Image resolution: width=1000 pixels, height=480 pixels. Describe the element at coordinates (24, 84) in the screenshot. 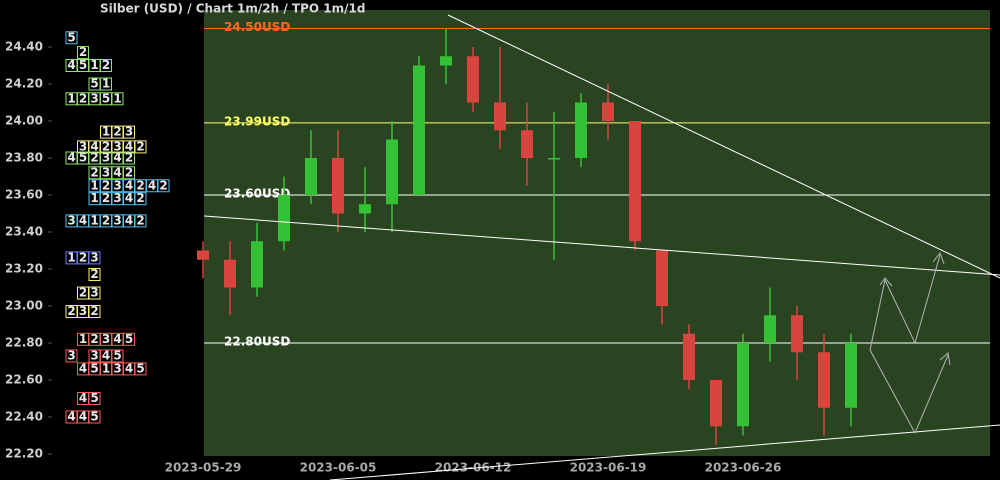

I see `y-tick-label: 24.20` at that location.